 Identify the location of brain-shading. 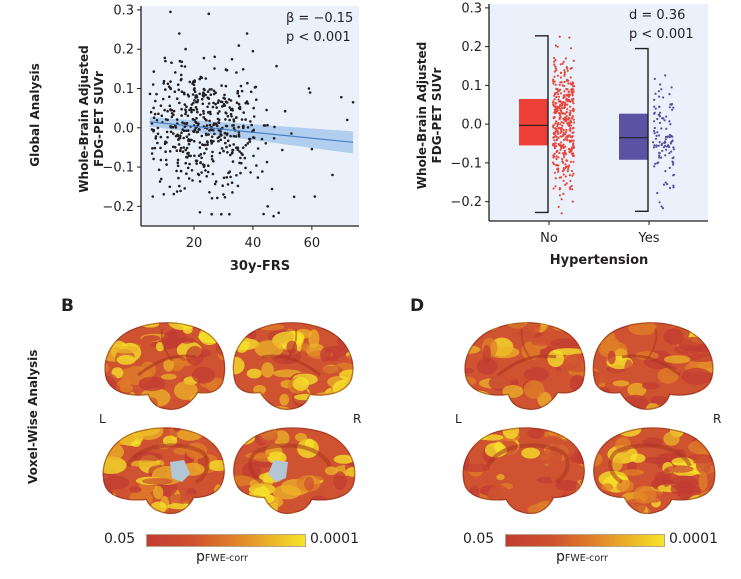
(654, 471).